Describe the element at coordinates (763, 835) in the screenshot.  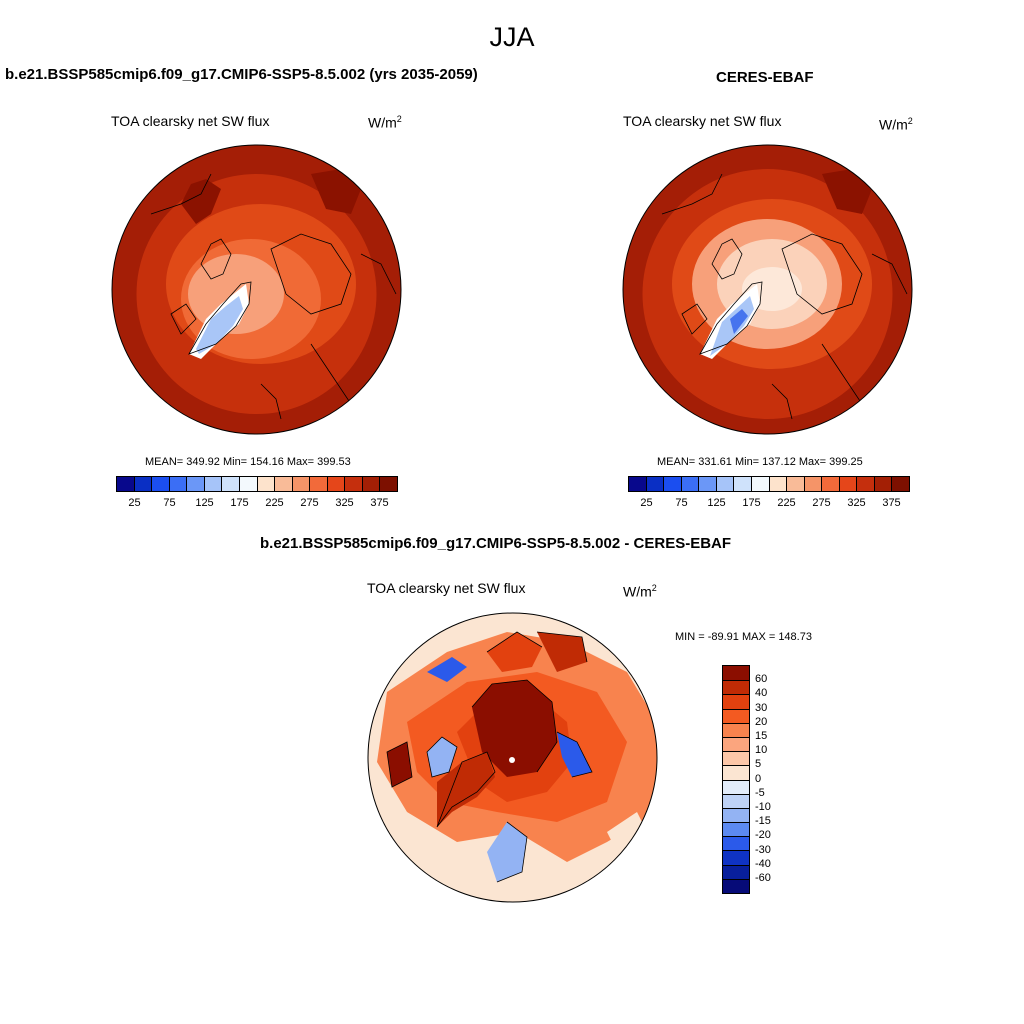
I see `colorbar-tick-label: -20` at that location.